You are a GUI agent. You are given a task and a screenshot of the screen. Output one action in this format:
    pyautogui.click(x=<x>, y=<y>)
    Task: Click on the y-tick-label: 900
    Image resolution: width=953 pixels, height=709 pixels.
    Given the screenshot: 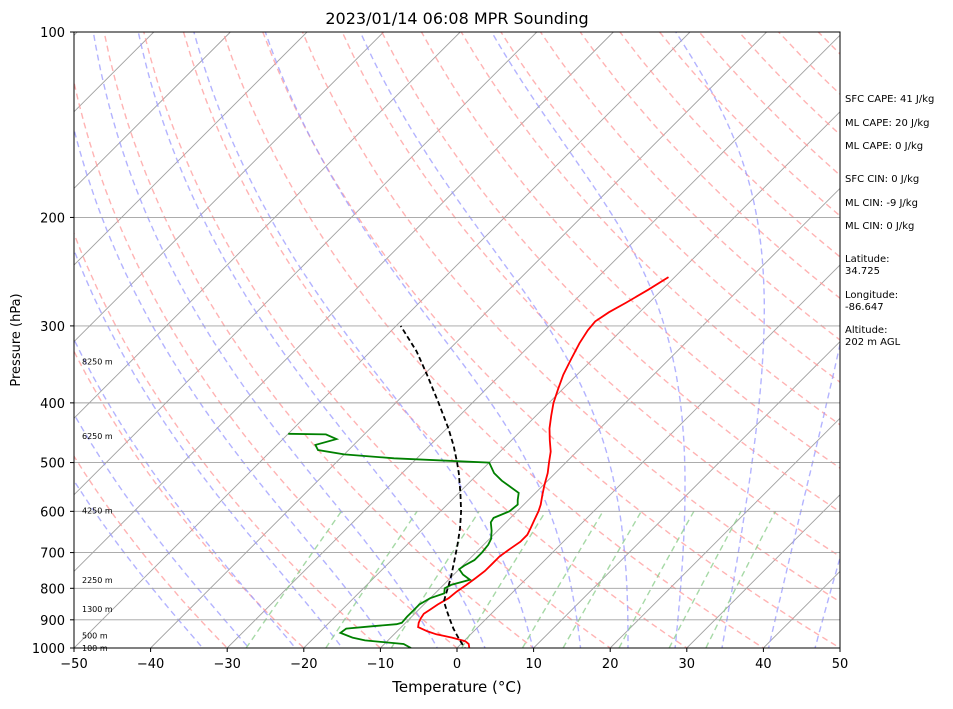 What is the action you would take?
    pyautogui.click(x=52, y=621)
    